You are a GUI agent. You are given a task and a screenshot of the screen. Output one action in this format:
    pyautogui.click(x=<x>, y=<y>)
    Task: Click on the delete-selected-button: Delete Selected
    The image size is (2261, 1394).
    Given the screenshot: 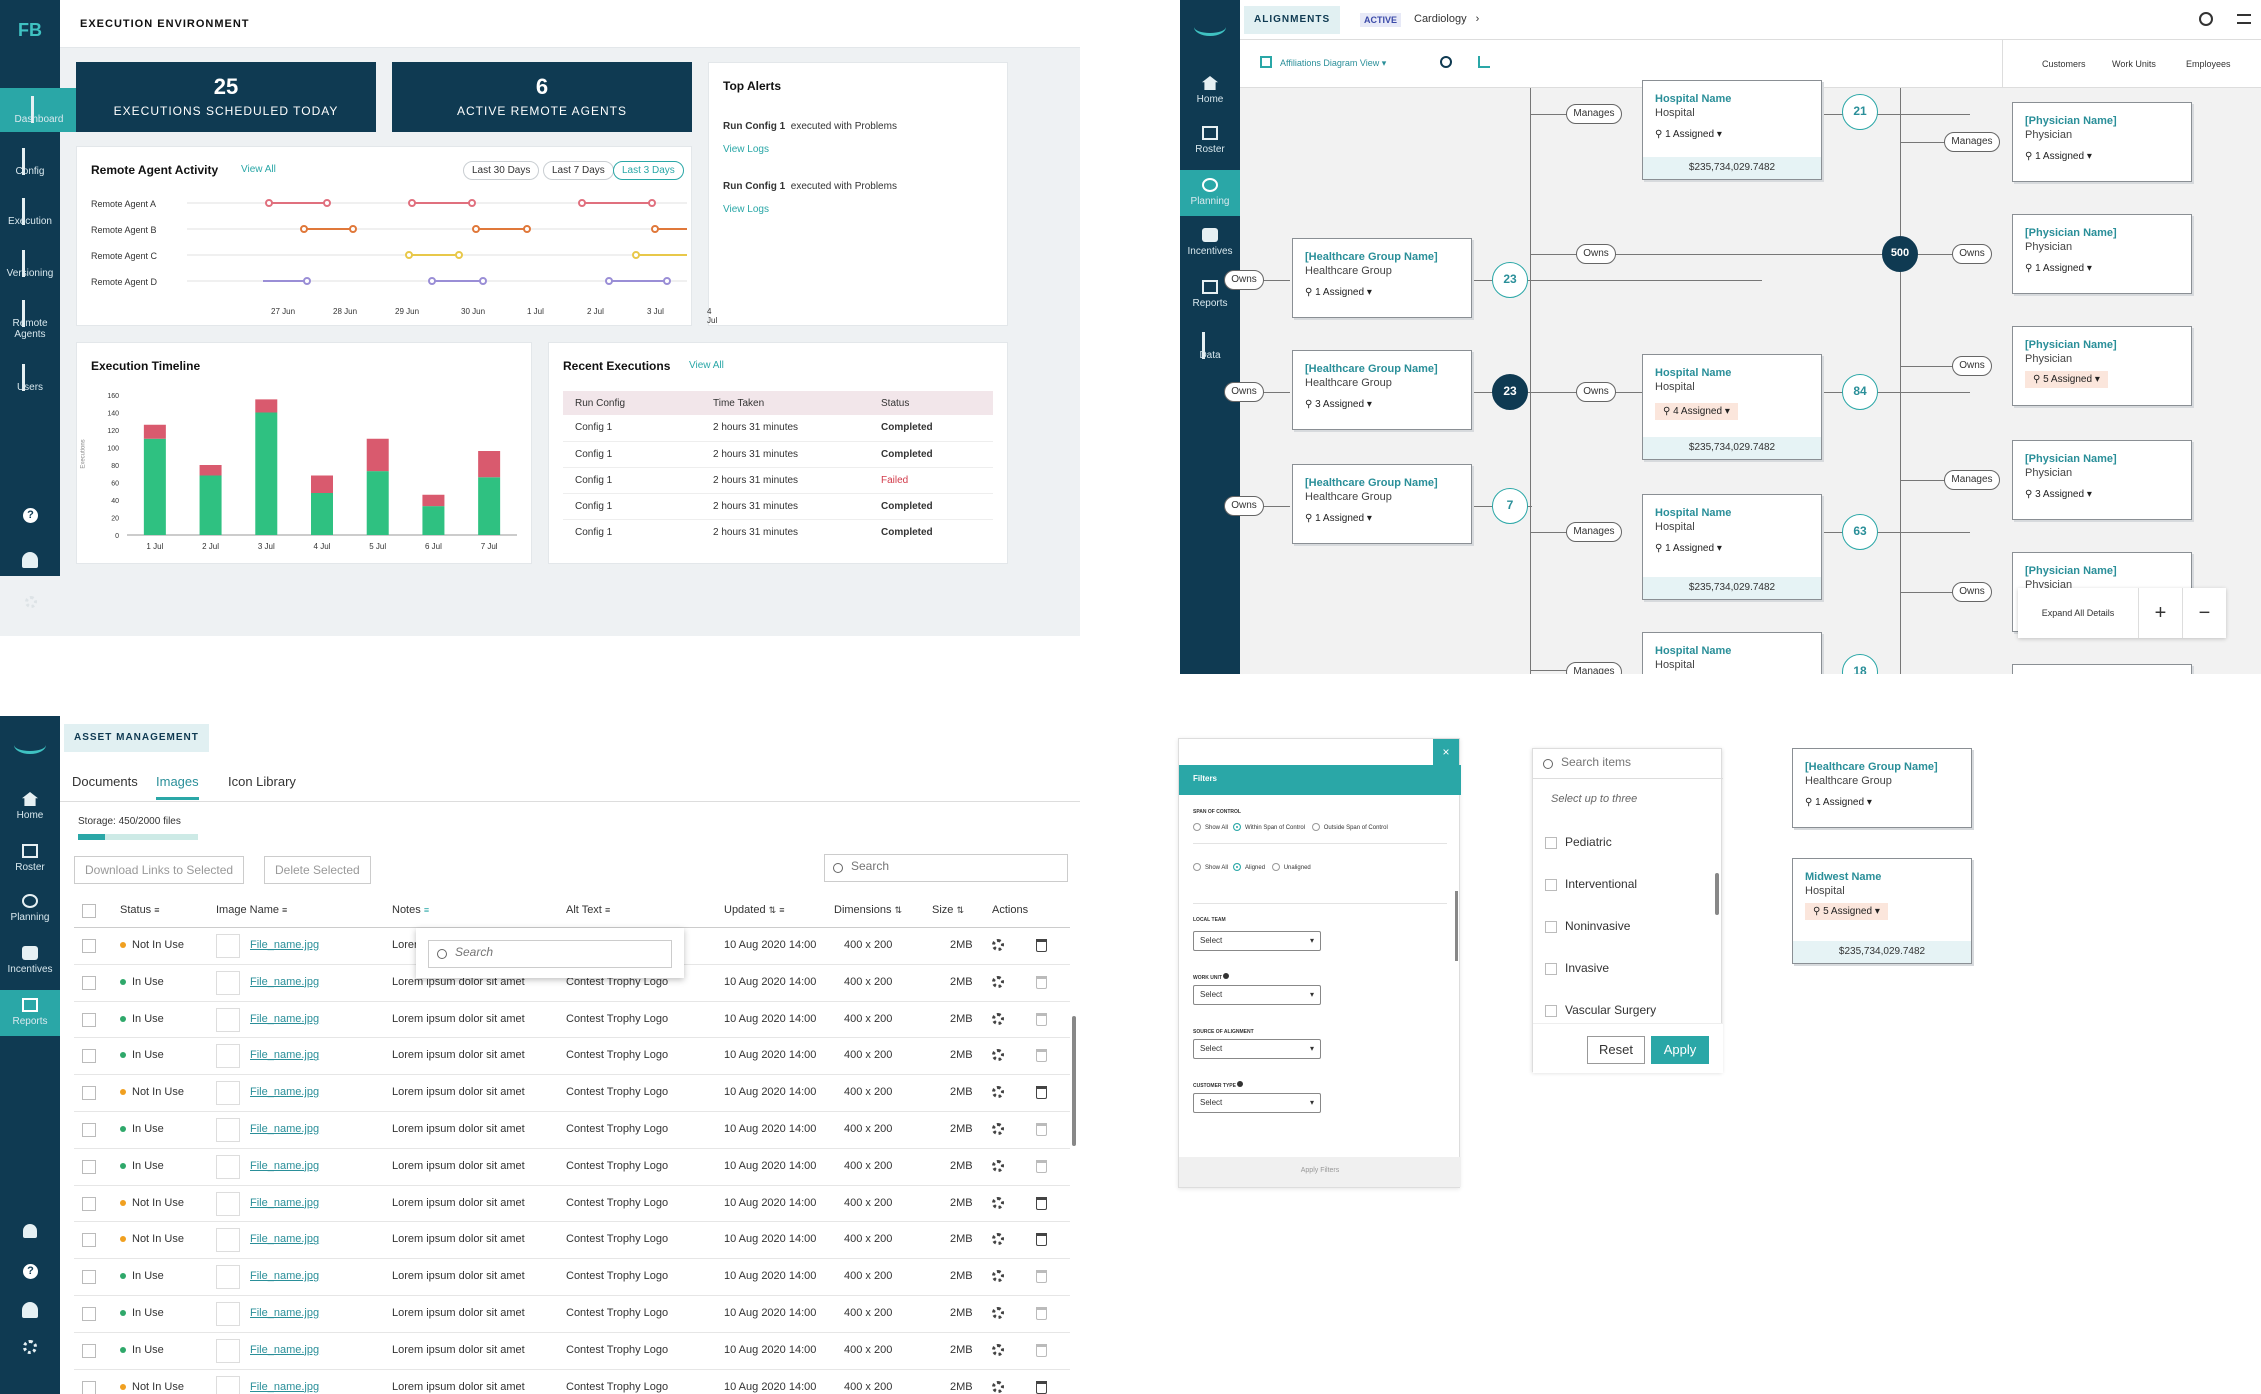 What is the action you would take?
    pyautogui.click(x=317, y=870)
    